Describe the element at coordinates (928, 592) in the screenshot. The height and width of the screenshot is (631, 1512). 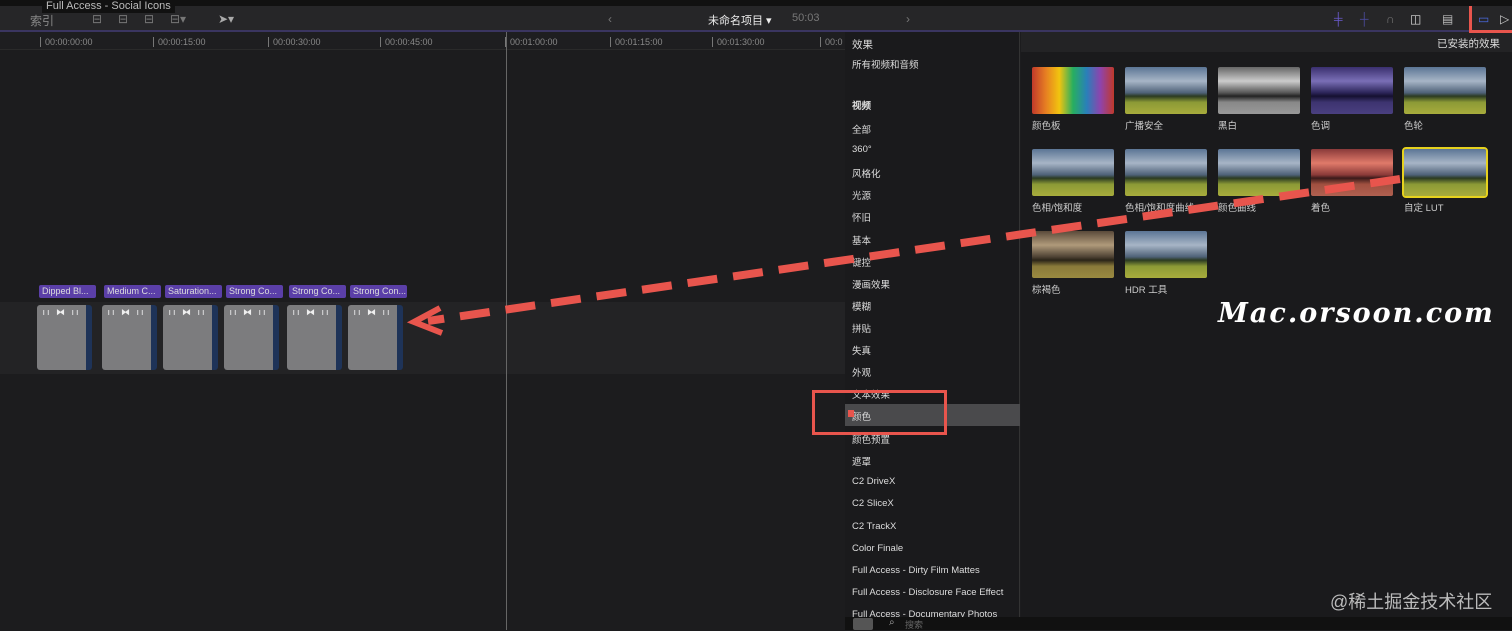
I see `sidebar-item: Full Access - Disclosure Face Effect` at that location.